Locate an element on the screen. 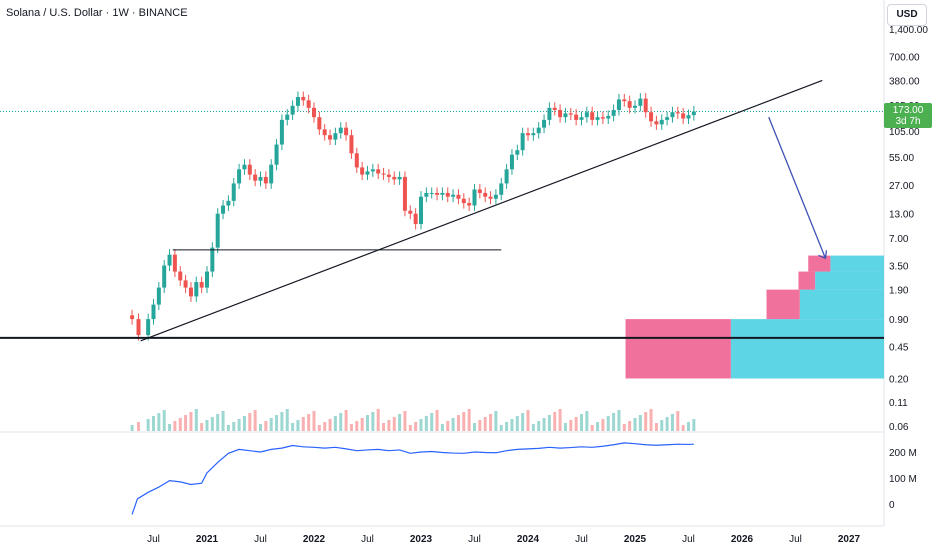 This screenshot has width=932, height=555. bar-countdown: 3d 7h is located at coordinates (908, 121).